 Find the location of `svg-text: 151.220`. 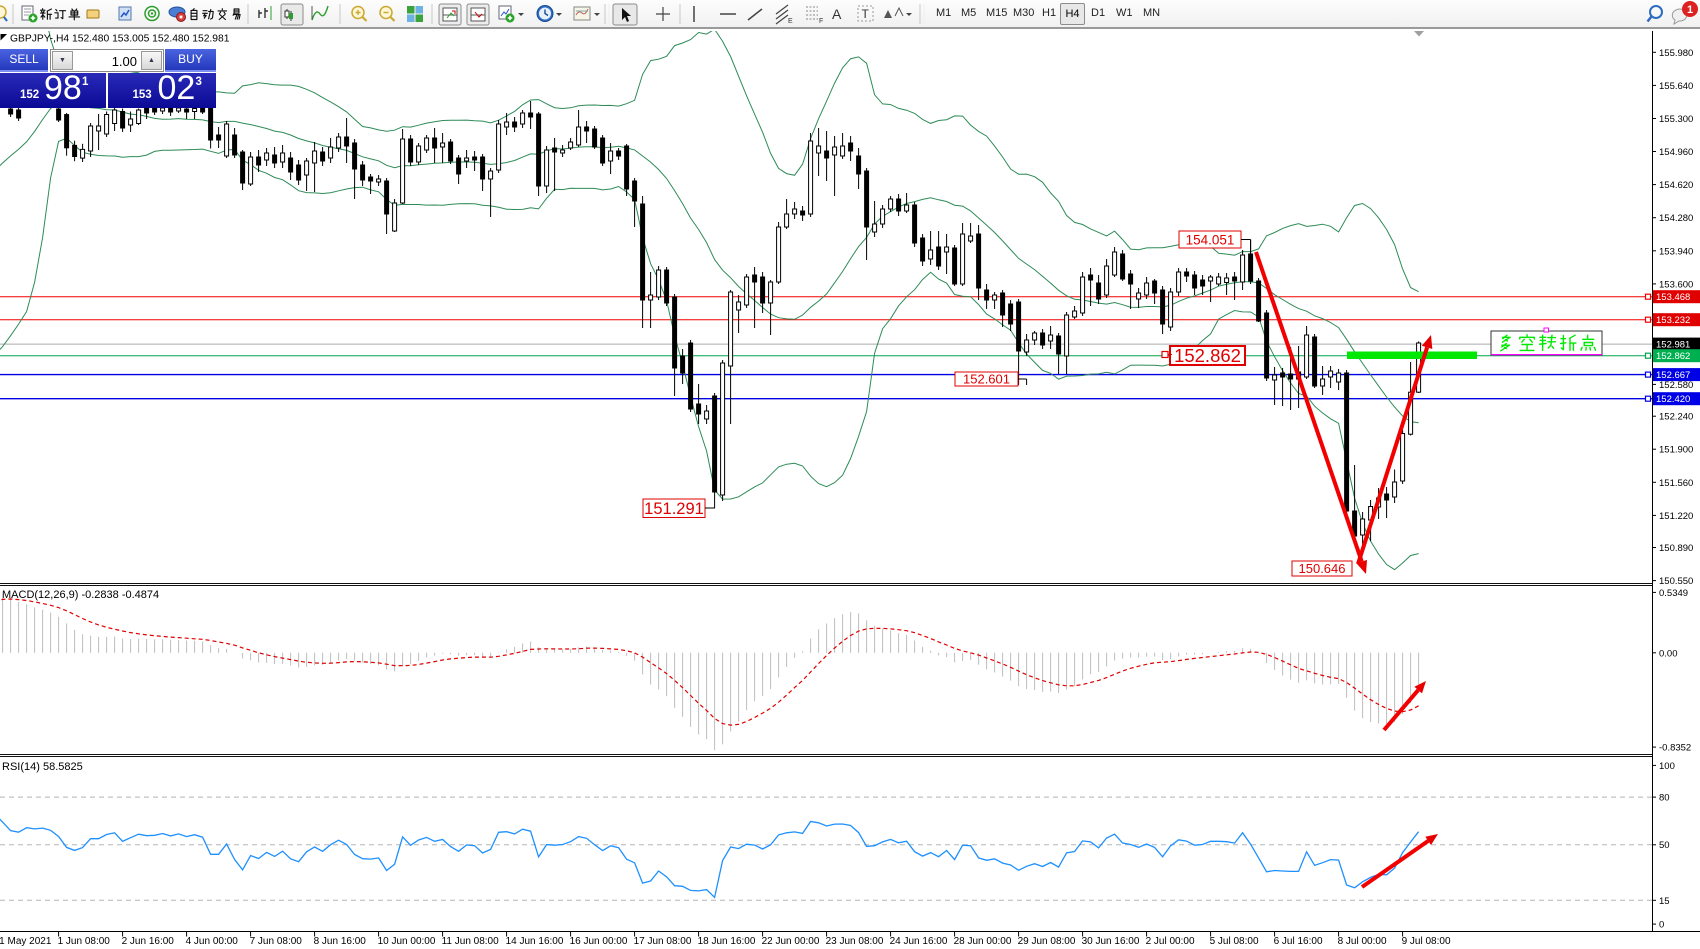

svg-text: 151.220 is located at coordinates (1676, 516).